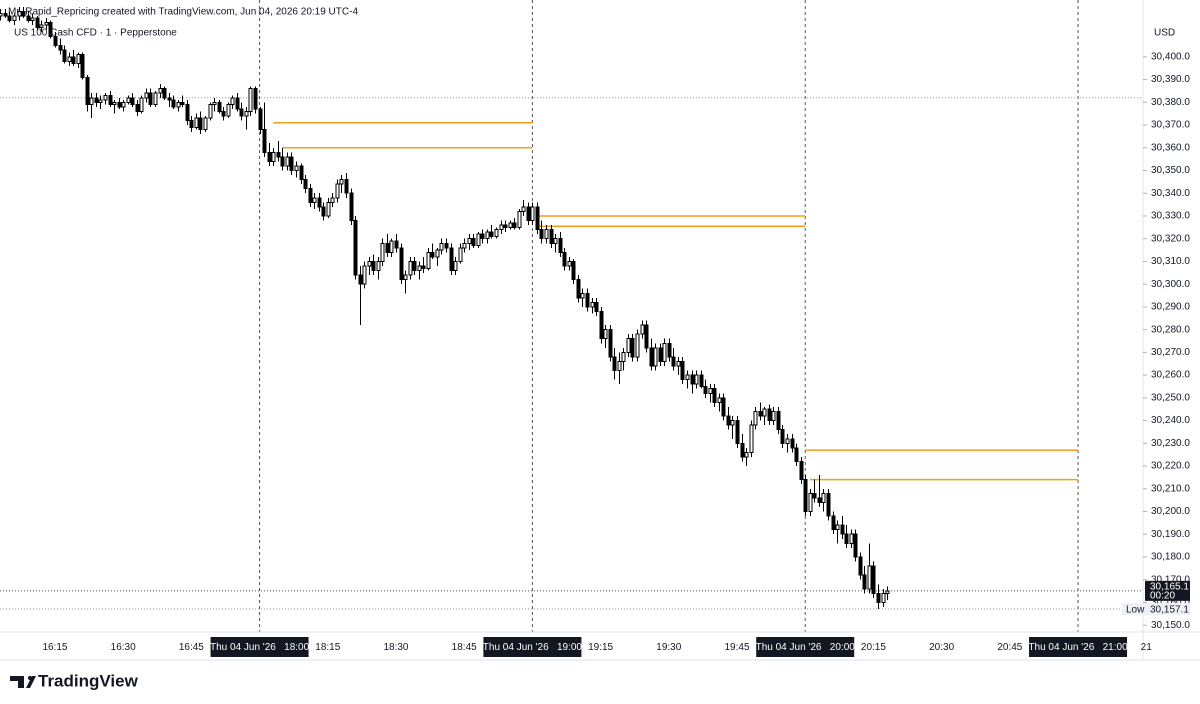 The height and width of the screenshot is (704, 1200). I want to click on x-tick-label: 19:30, so click(668, 647).